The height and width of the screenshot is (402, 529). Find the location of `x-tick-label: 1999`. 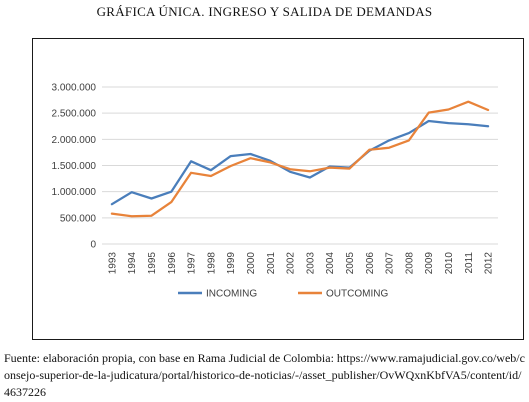

x-tick-label: 1999 is located at coordinates (231, 263).